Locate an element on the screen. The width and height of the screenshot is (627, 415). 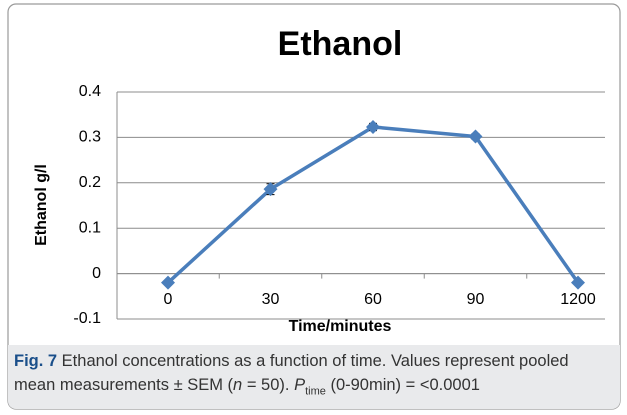
caption-text: time is located at coordinates (315, 391).